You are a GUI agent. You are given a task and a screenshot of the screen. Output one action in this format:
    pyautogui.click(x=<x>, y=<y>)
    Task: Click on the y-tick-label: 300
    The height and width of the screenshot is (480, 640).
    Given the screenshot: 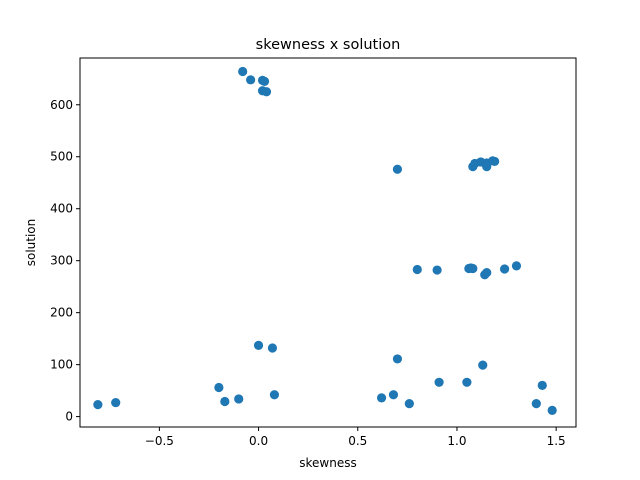 What is the action you would take?
    pyautogui.click(x=61, y=261)
    